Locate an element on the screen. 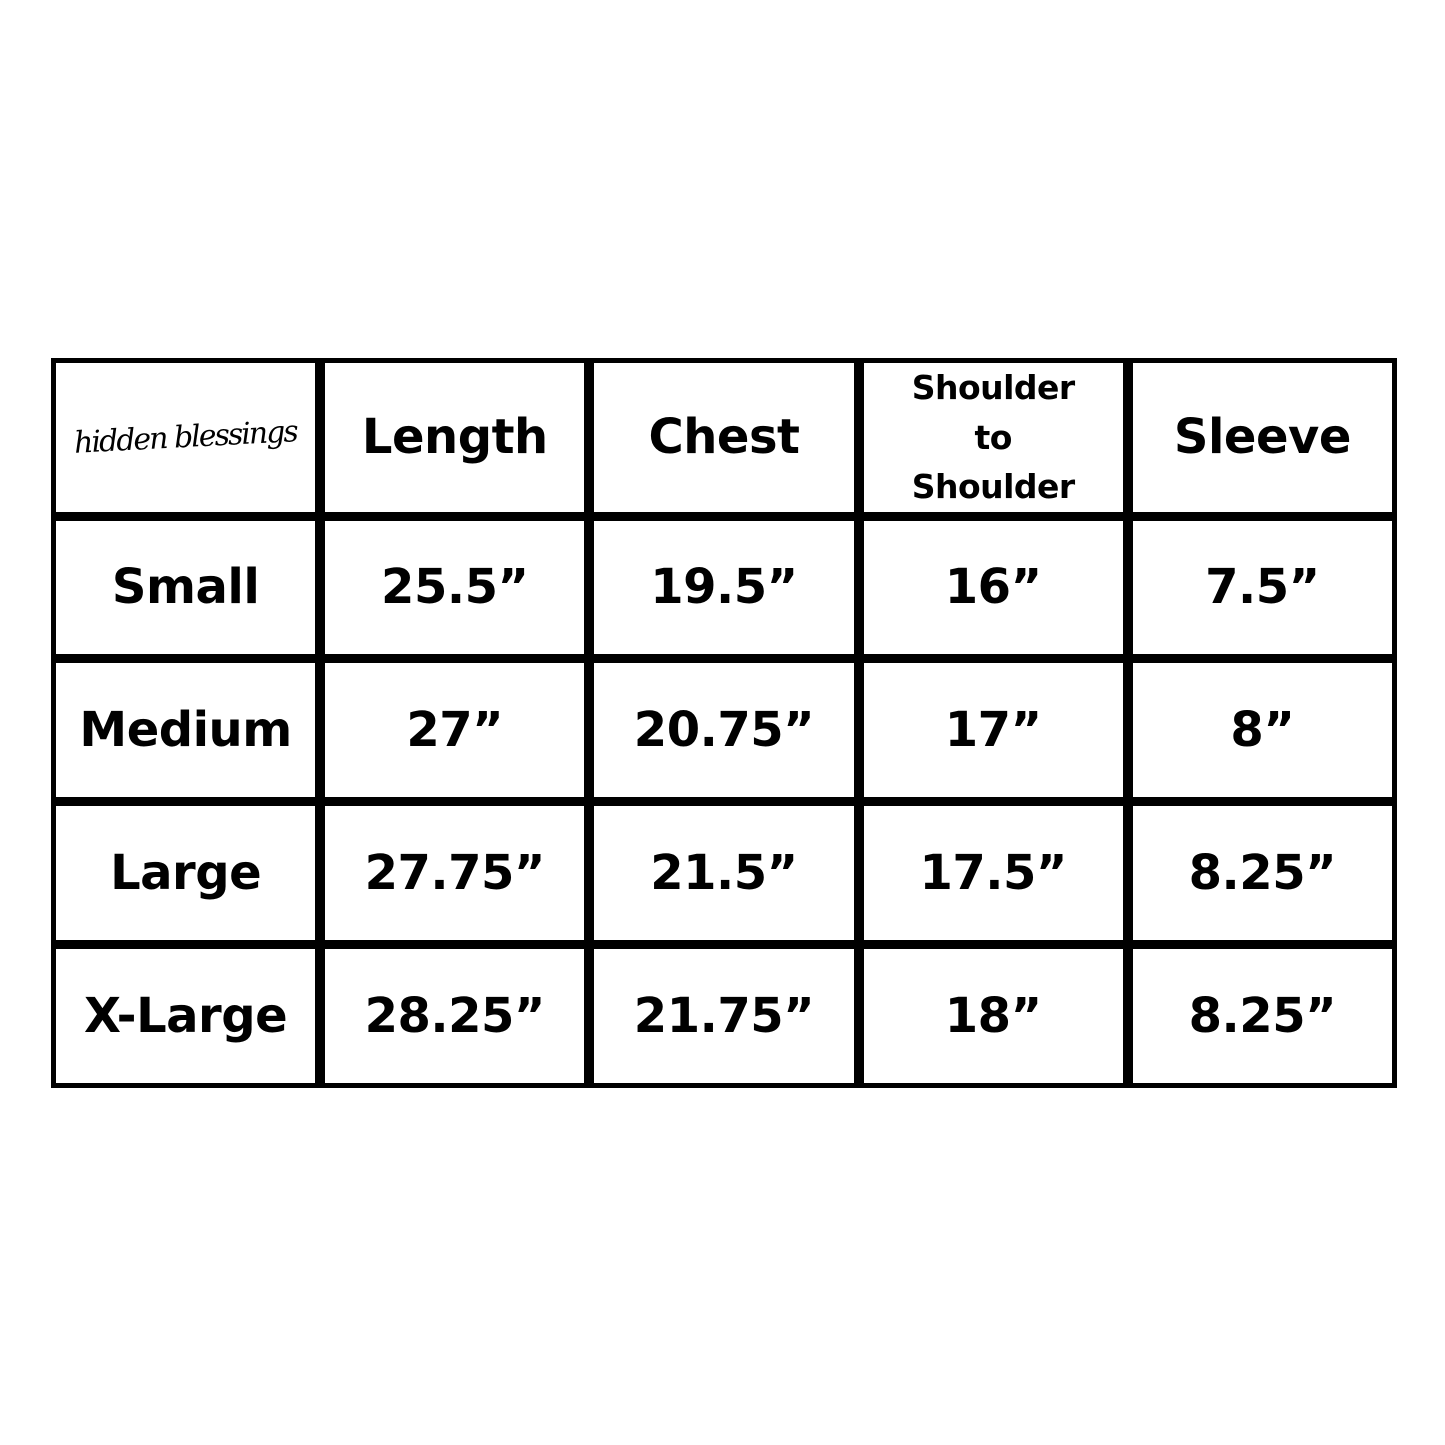 The height and width of the screenshot is (1445, 1445). header-shoulder-line: to is located at coordinates (993, 437).